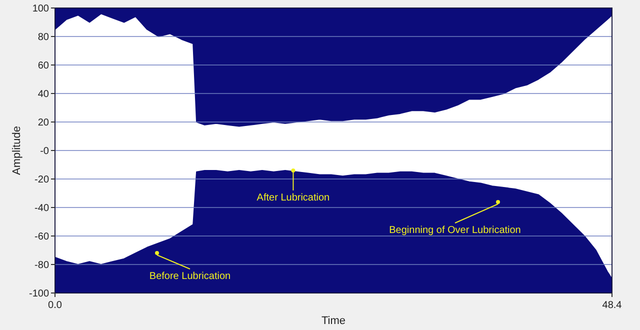 The image size is (640, 330). Describe the element at coordinates (44, 123) in the screenshot. I see `y-tick-label: 20` at that location.